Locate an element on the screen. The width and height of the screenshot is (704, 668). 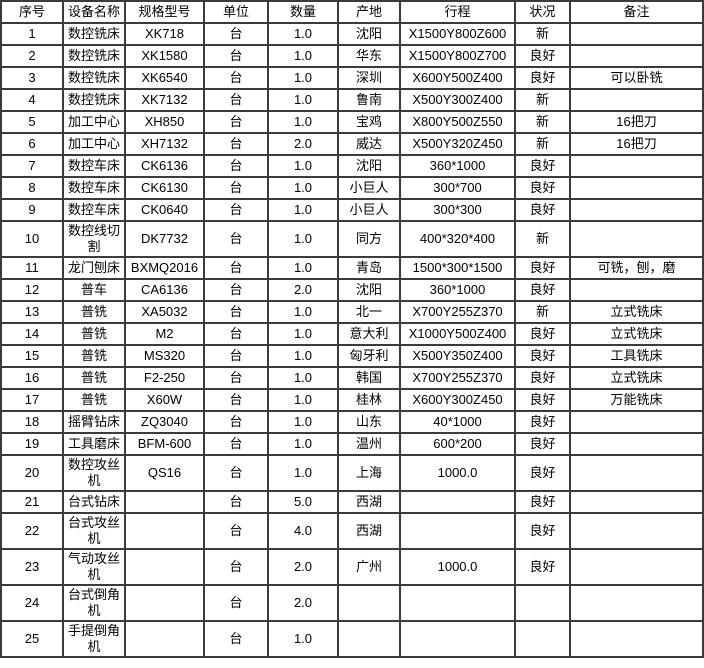
table-cell: 16把刀 is located at coordinates (636, 122).